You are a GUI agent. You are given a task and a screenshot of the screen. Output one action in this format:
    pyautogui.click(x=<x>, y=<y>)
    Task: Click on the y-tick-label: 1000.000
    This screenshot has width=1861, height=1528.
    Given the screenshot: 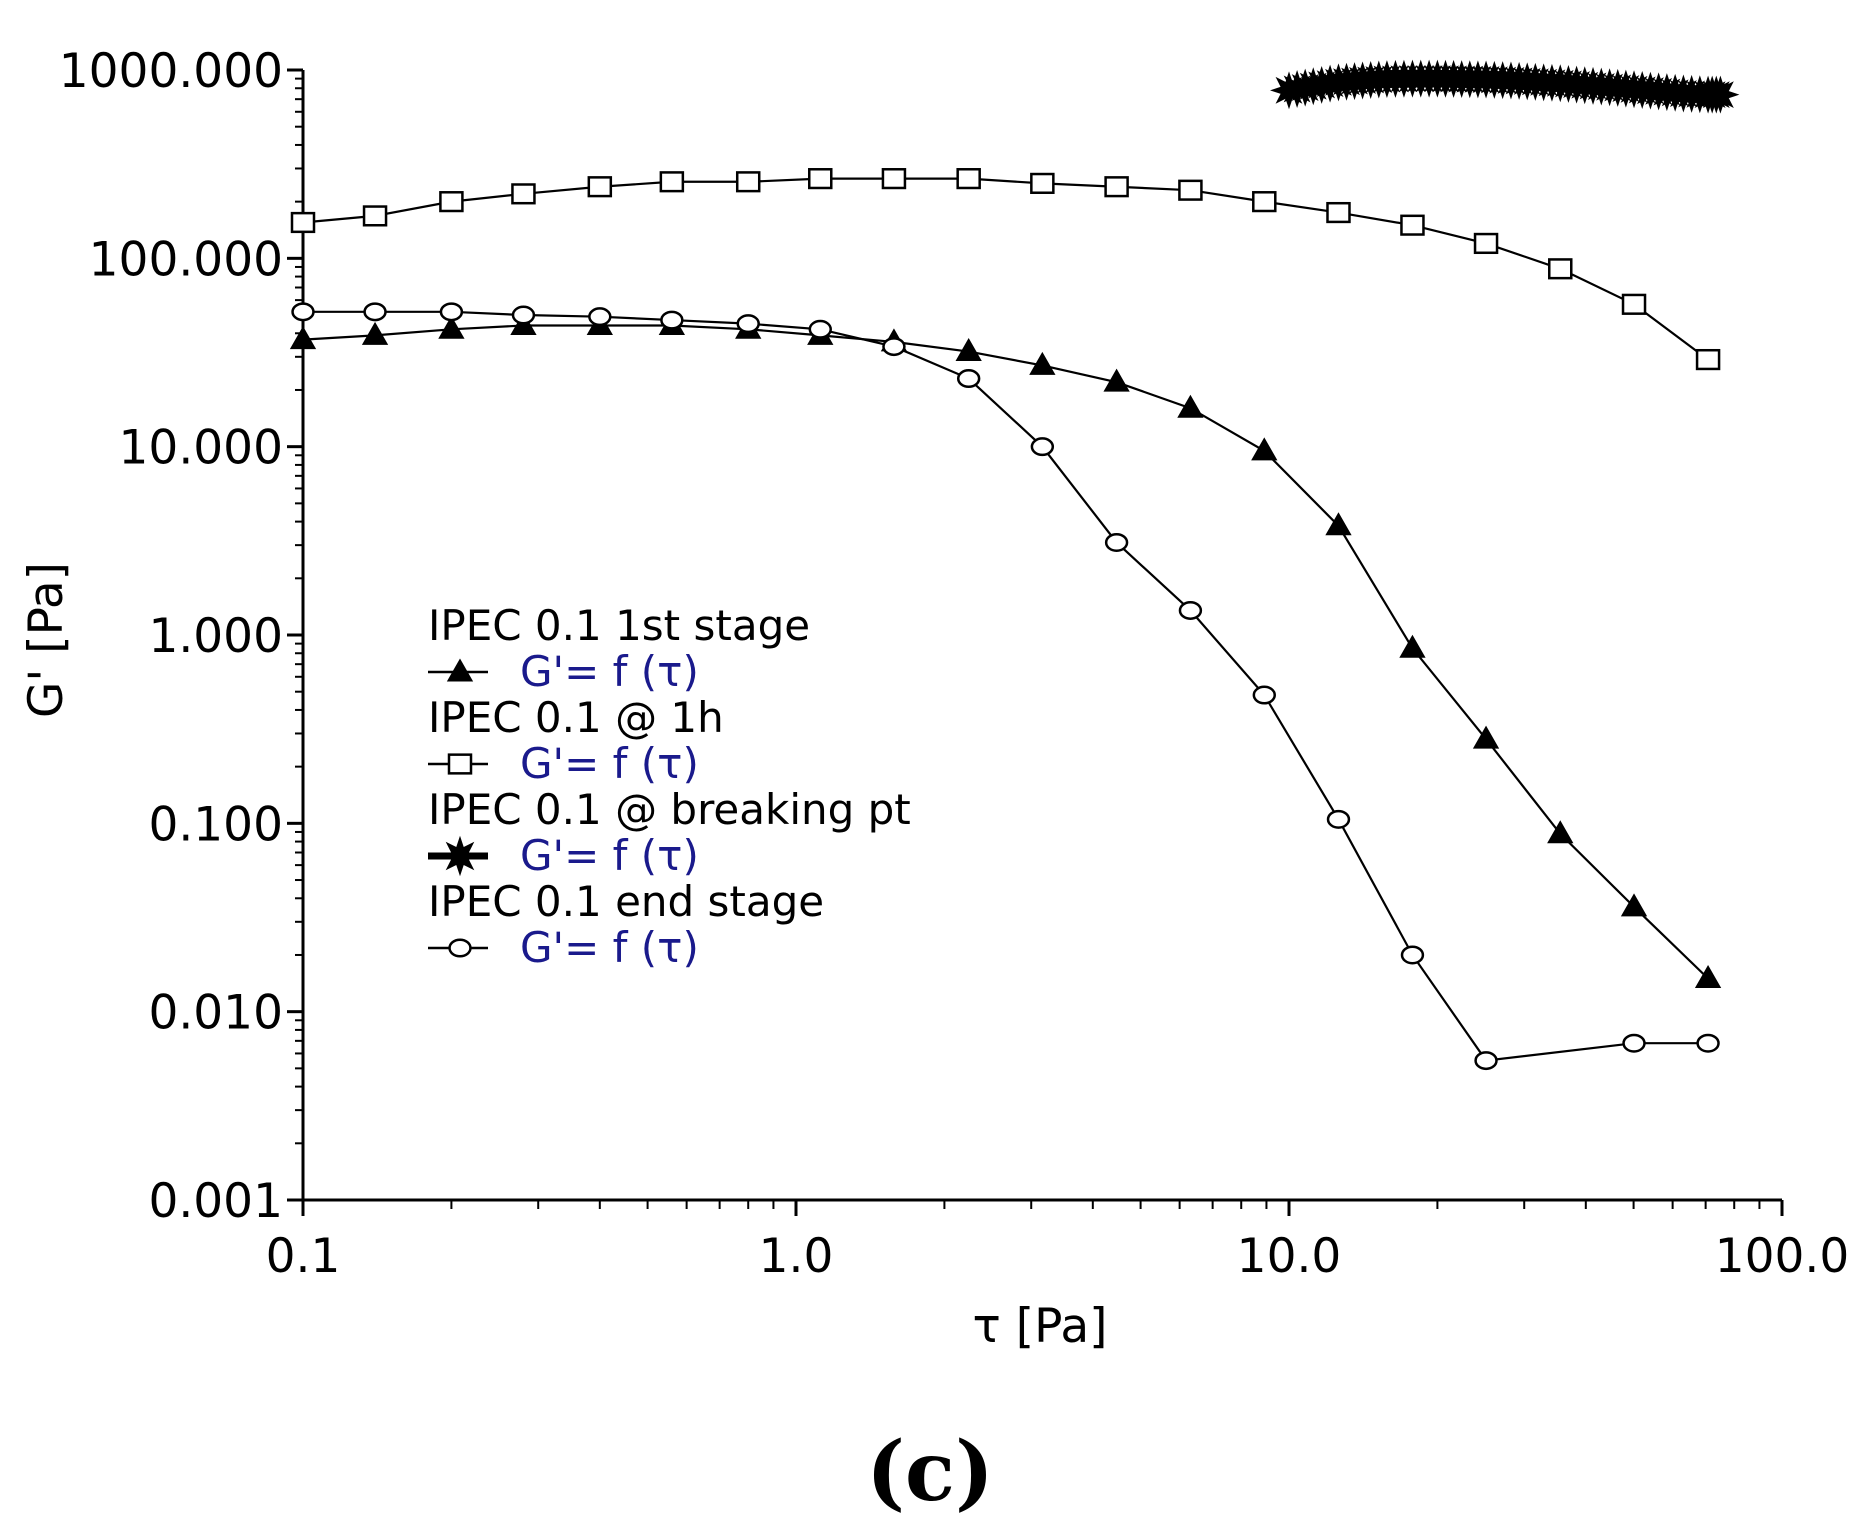 What is the action you would take?
    pyautogui.click(x=171, y=71)
    